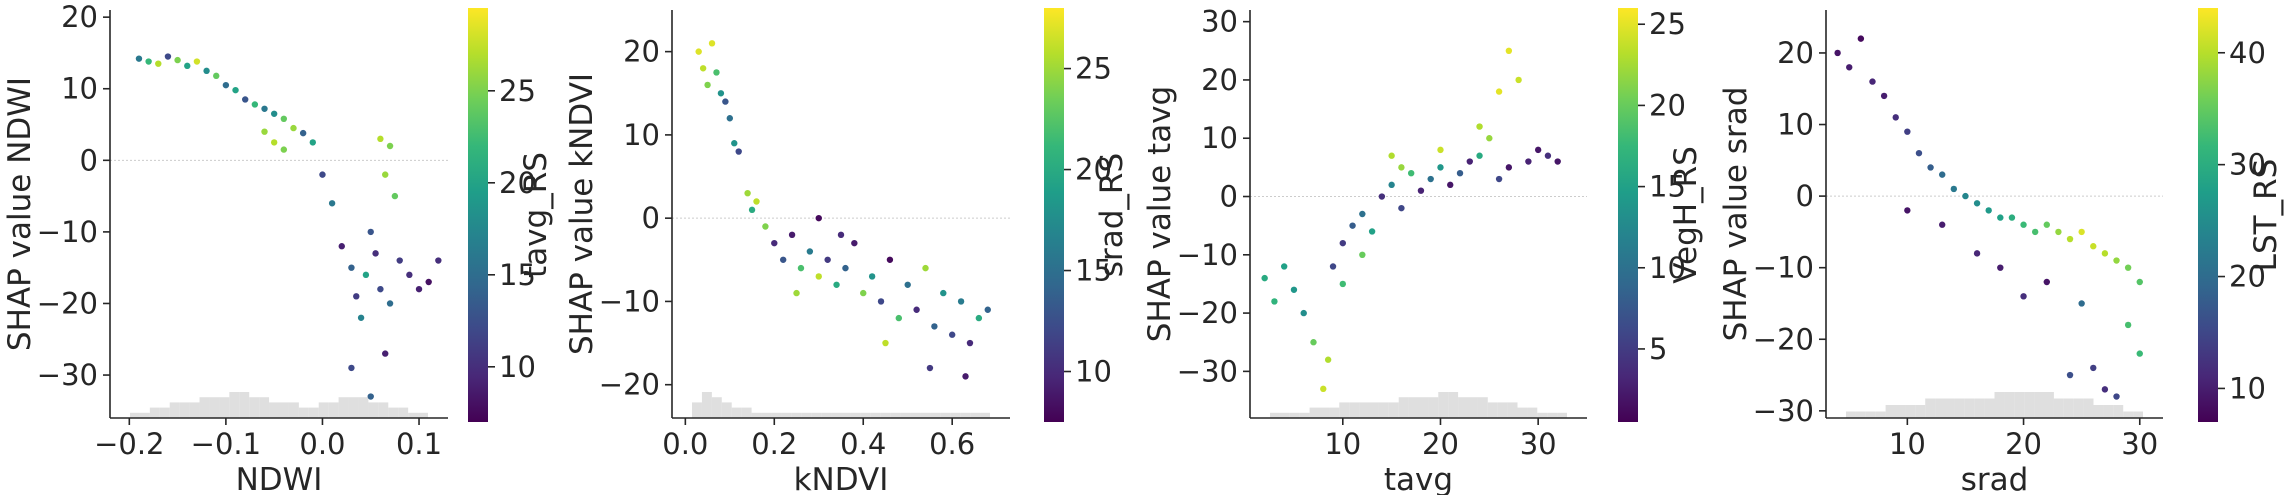 This screenshot has height=495, width=2292. I want to click on colorbar-label: tavg_RS, so click(536, 215).